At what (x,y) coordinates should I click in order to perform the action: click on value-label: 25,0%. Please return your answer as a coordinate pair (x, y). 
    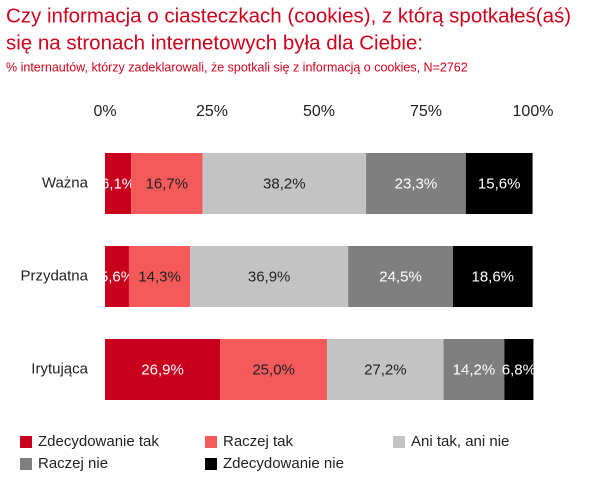
    Looking at the image, I should click on (273, 369).